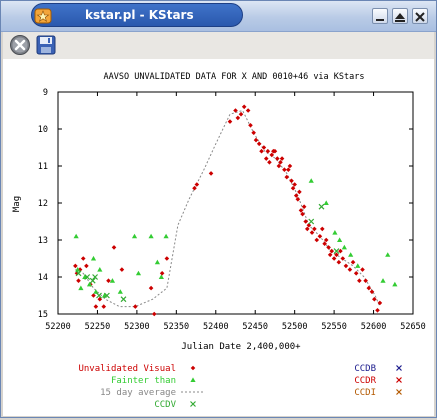 The width and height of the screenshot is (437, 420). I want to click on floppy-save-icon, so click(46, 45).